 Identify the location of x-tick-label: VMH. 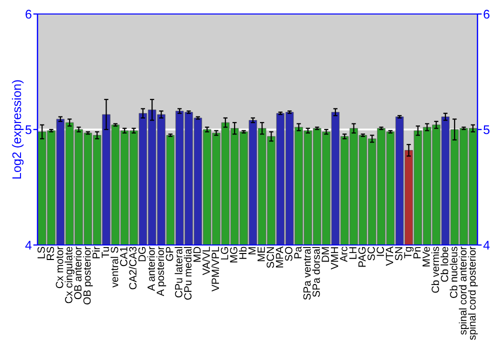
(334, 258).